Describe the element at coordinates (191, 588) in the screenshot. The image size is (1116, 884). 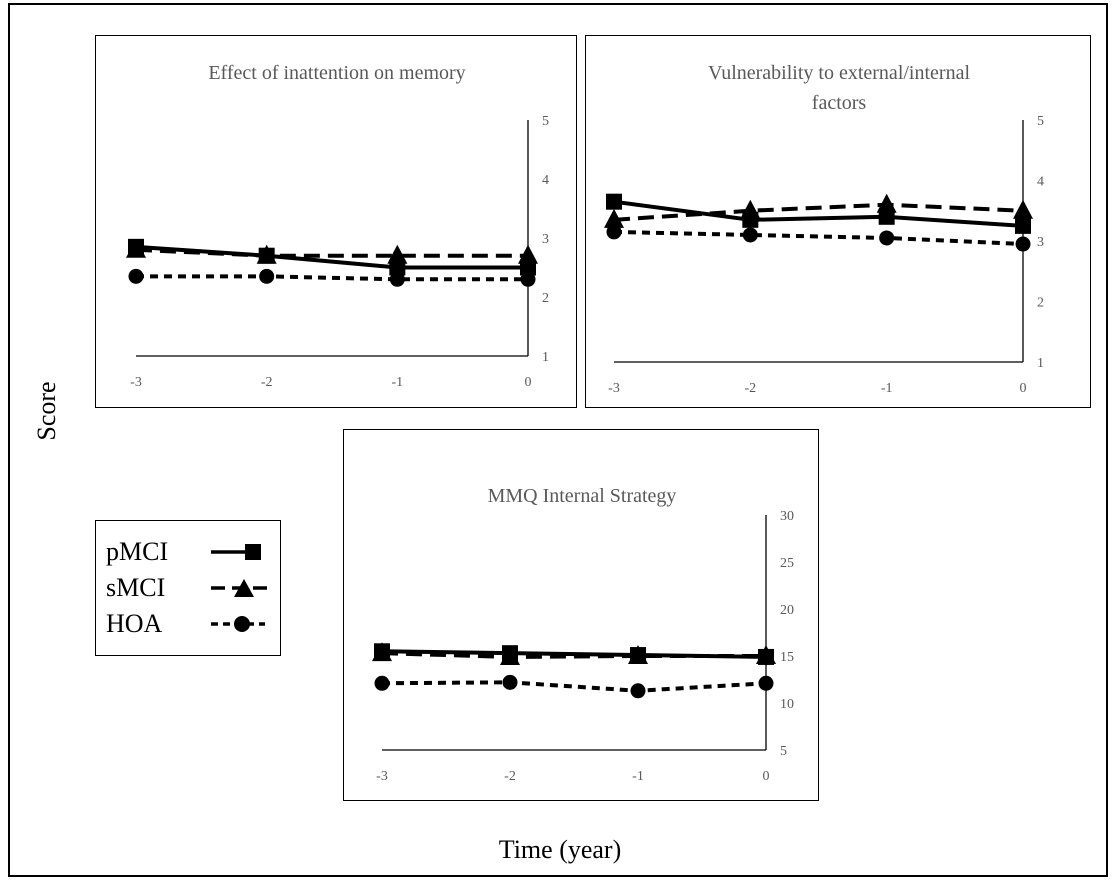
I see `legend-item-smci: sMCI` at that location.